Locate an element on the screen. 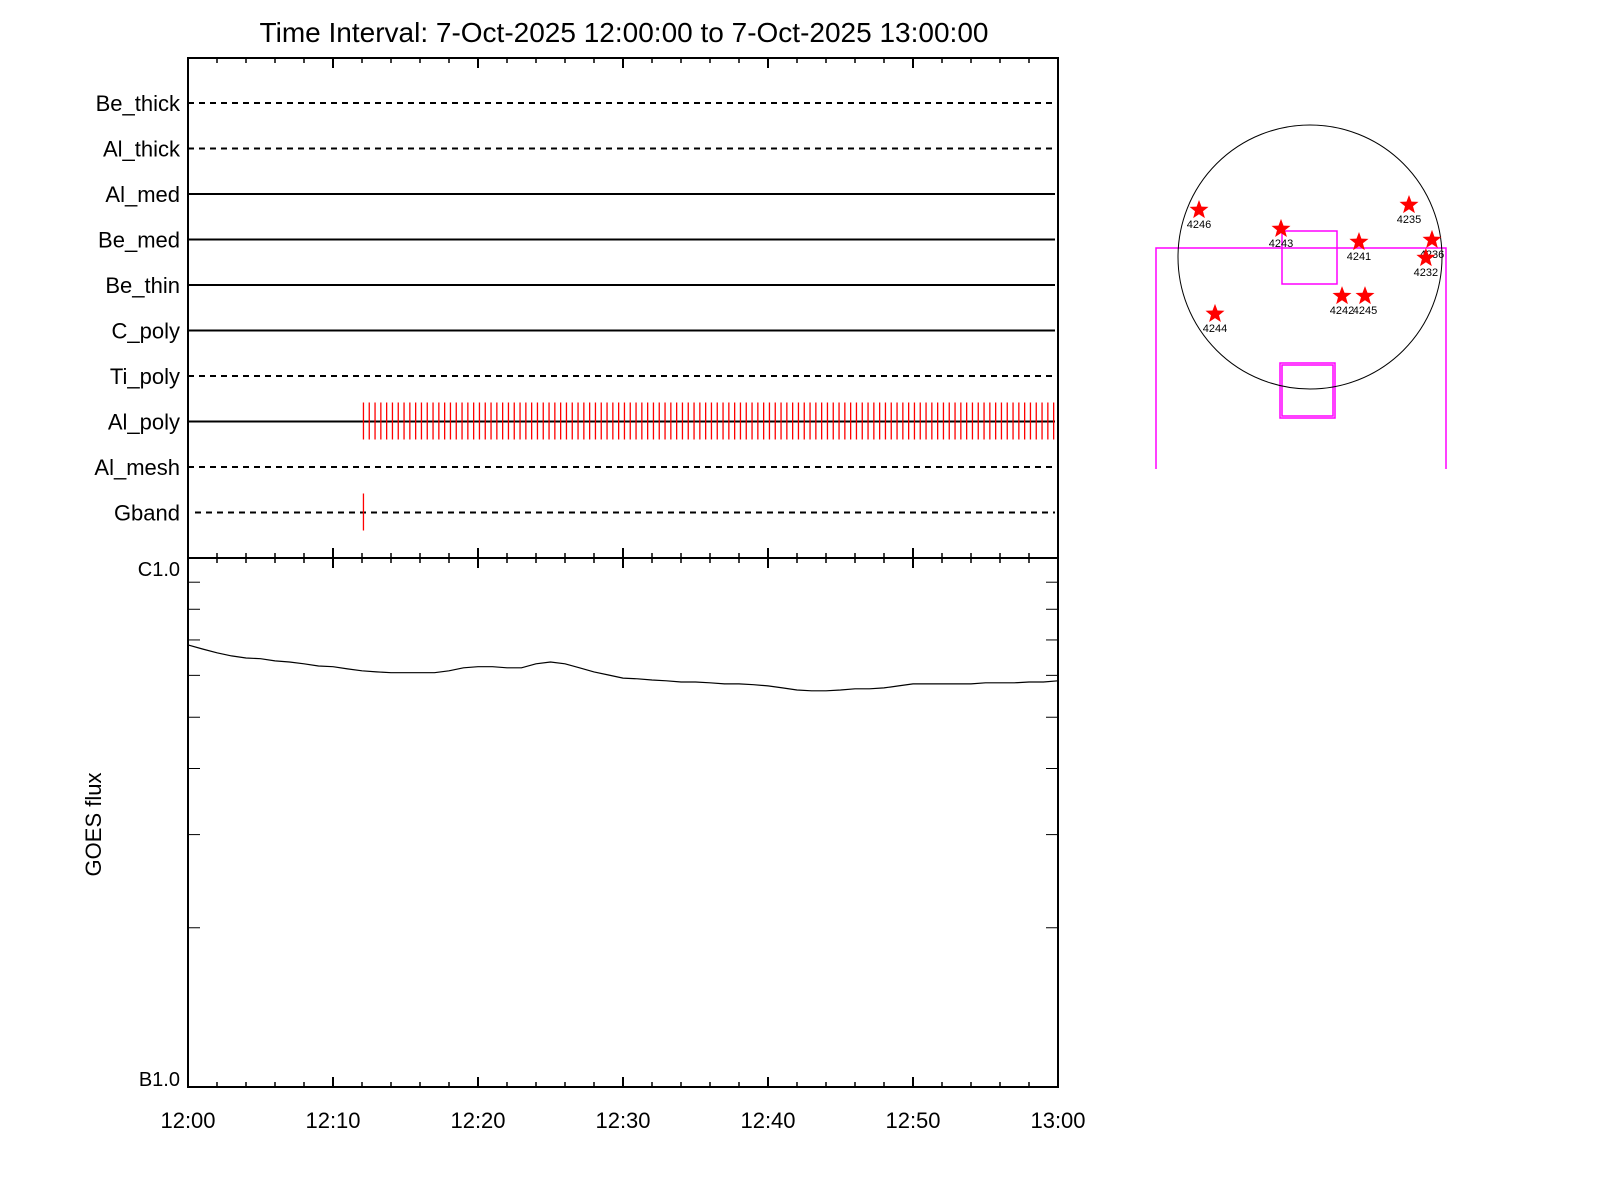  filter-label: Al_thick is located at coordinates (142, 149).